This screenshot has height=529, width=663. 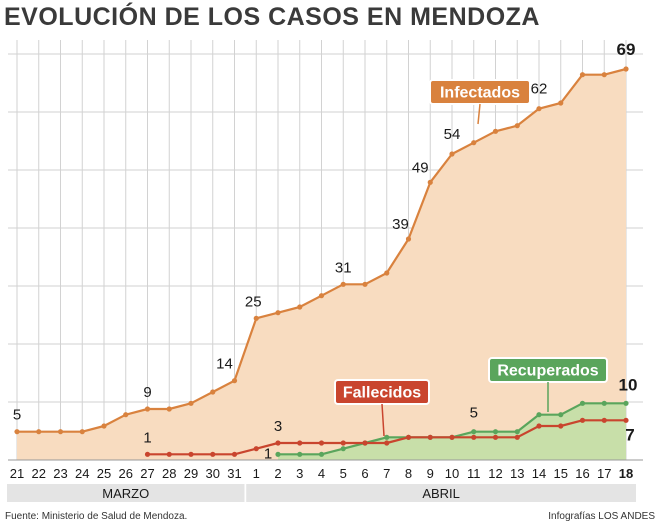 What do you see at coordinates (256, 473) in the screenshot?
I see `tick-label-1: 1` at bounding box center [256, 473].